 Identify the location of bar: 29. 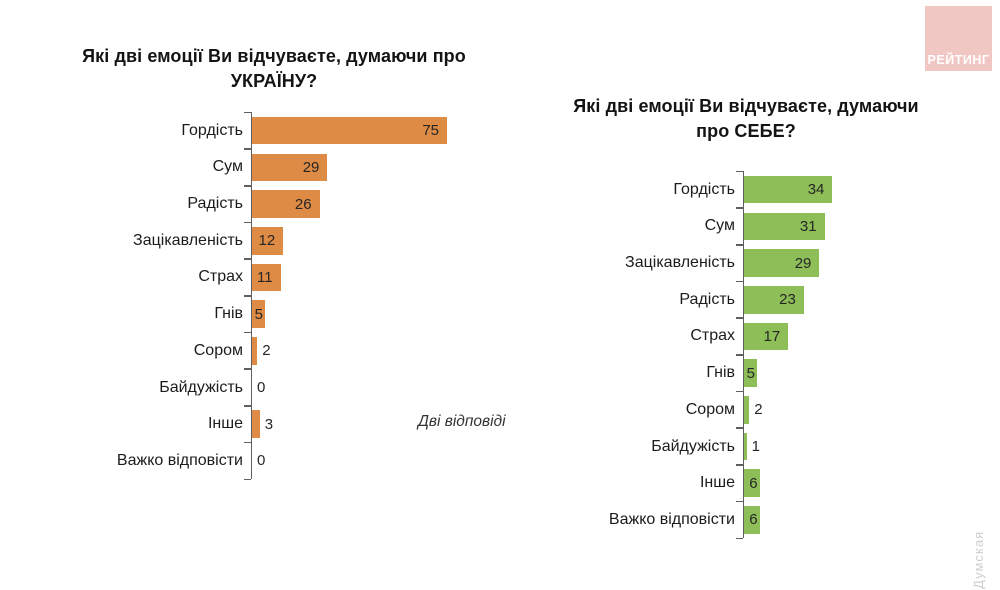
(782, 263).